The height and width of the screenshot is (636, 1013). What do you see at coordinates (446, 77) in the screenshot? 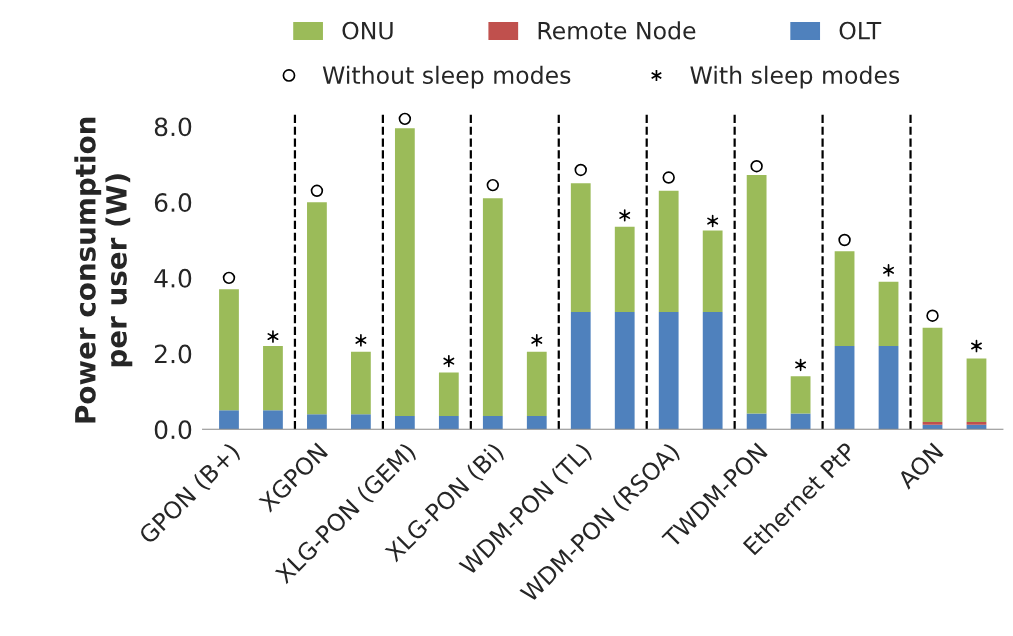
I see `legend-label: Without sleep modes` at bounding box center [446, 77].